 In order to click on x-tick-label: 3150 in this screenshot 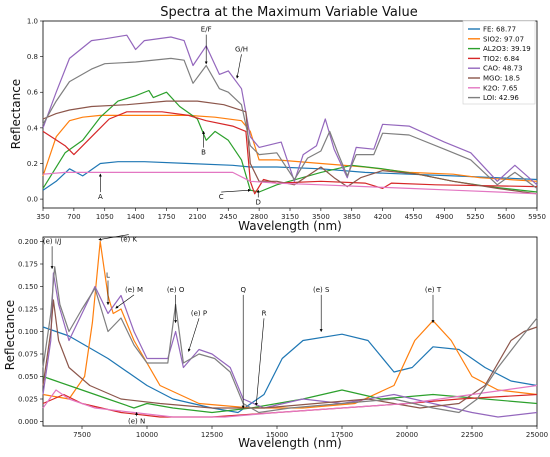, I will do `click(290, 217)`.